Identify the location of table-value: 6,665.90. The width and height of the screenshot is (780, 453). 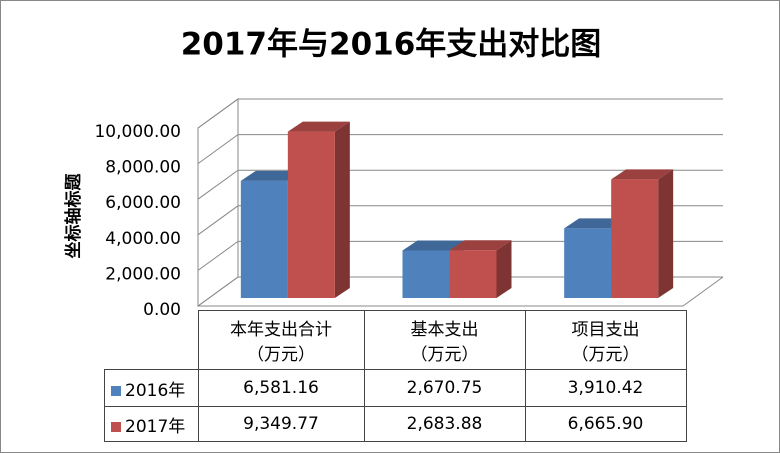
(605, 424).